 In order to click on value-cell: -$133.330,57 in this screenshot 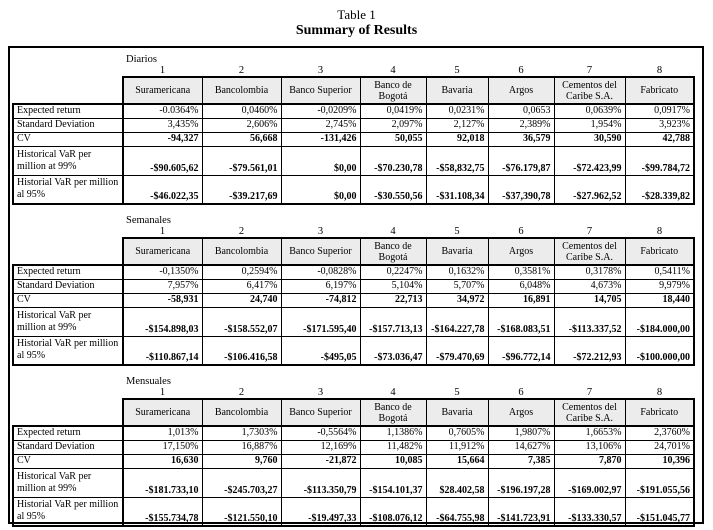, I will do `click(589, 511)`.